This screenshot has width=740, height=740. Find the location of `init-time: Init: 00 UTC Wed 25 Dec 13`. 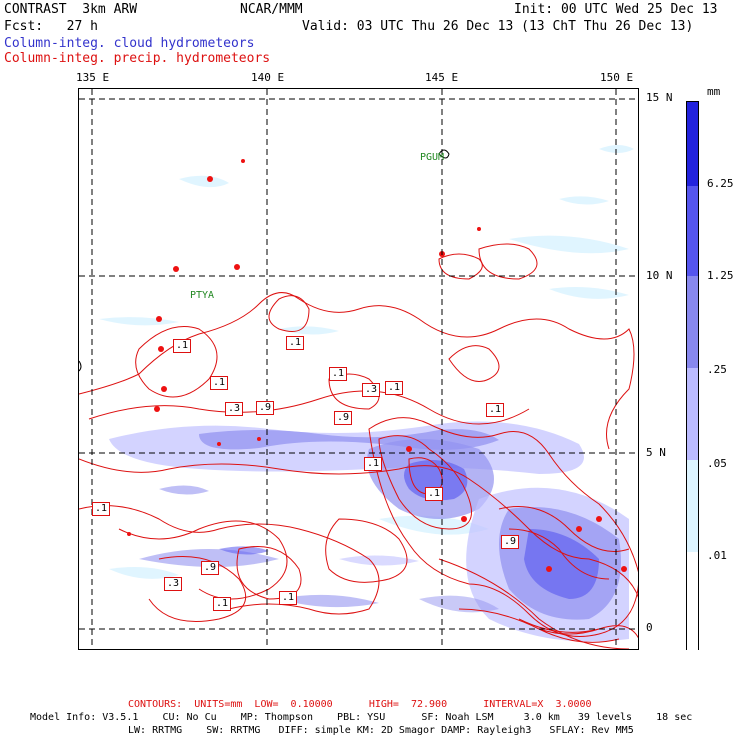

init-time: Init: 00 UTC Wed 25 Dec 13 is located at coordinates (616, 9).